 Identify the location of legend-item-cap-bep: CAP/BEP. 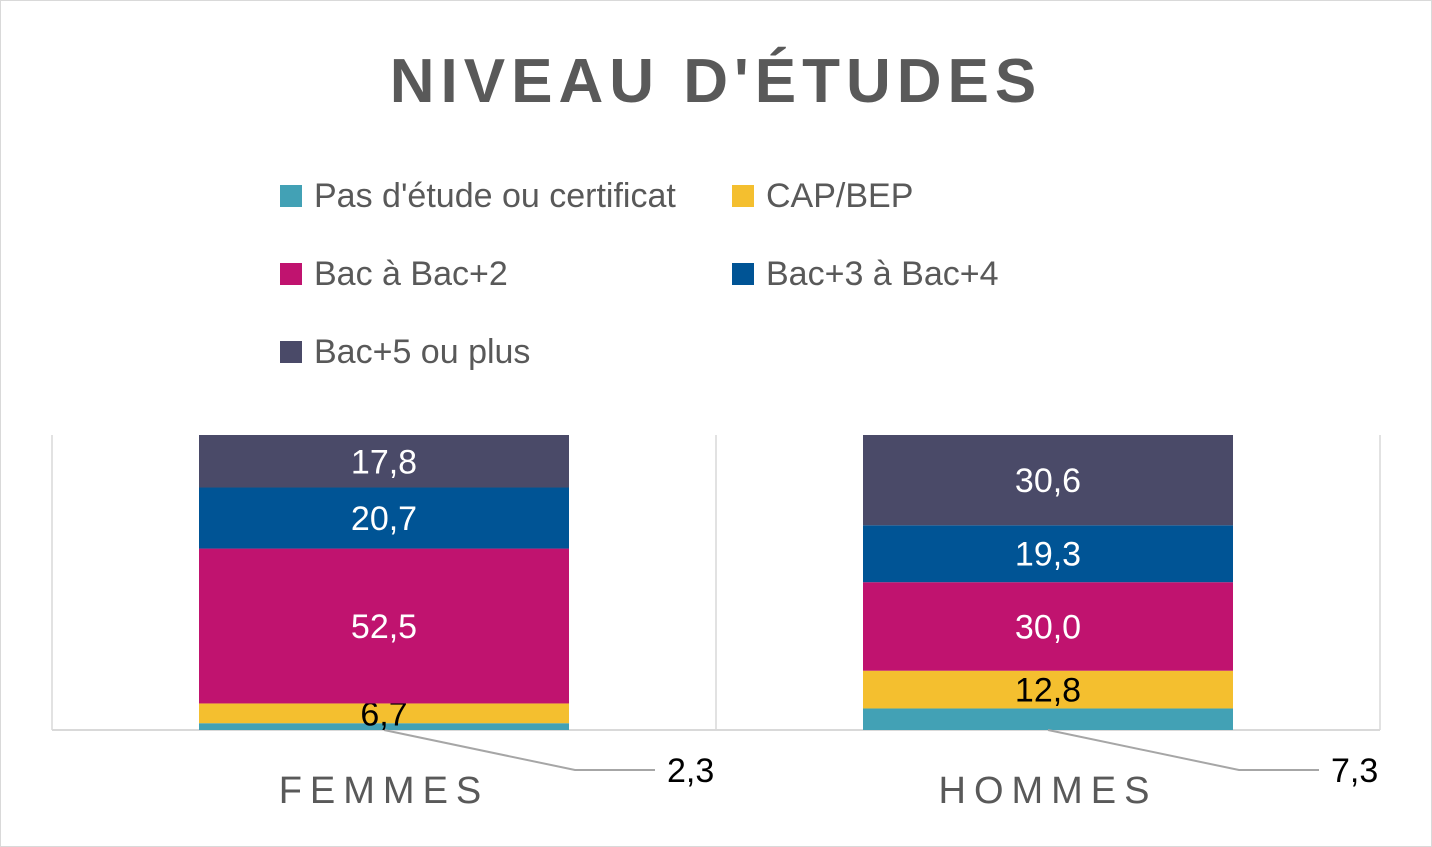
(822, 196).